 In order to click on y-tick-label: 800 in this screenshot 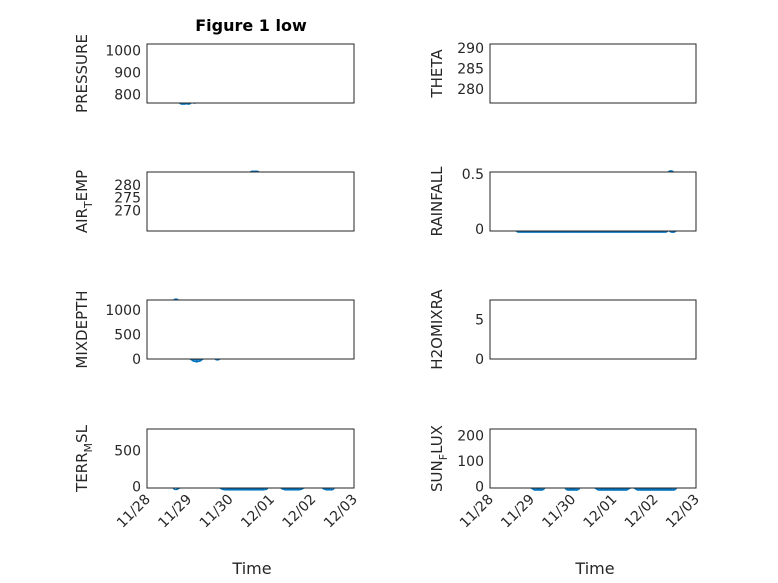, I will do `click(127, 95)`.